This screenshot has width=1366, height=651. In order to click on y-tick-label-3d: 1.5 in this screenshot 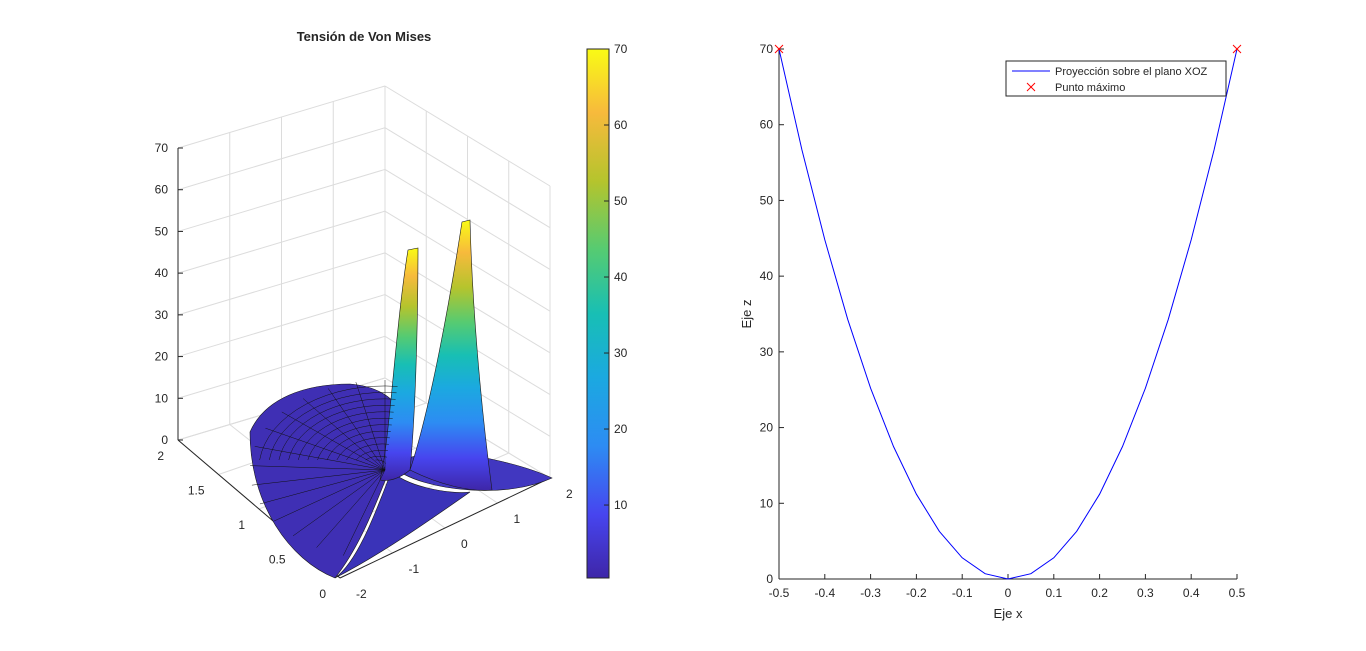, I will do `click(196, 491)`.